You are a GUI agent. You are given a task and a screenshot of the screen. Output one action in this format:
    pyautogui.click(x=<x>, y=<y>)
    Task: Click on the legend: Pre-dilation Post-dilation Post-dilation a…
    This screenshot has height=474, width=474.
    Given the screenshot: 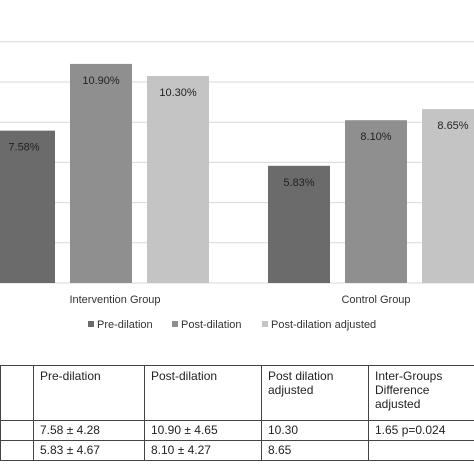 What is the action you would take?
    pyautogui.click(x=232, y=325)
    